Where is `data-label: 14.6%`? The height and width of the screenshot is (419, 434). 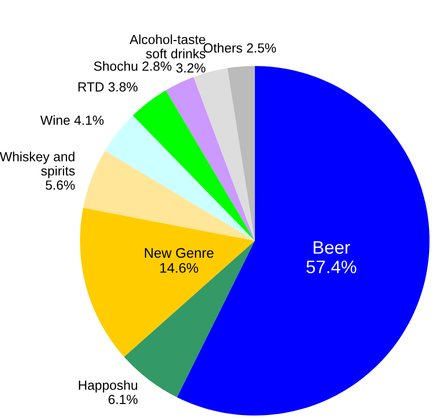 data-label: 14.6% is located at coordinates (179, 267).